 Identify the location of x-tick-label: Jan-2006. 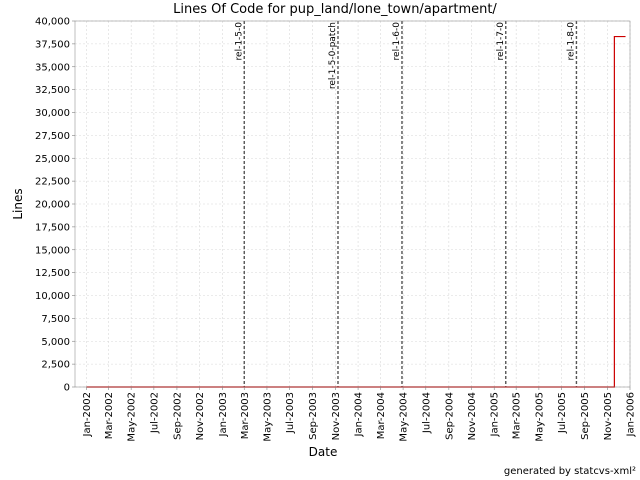
(631, 414).